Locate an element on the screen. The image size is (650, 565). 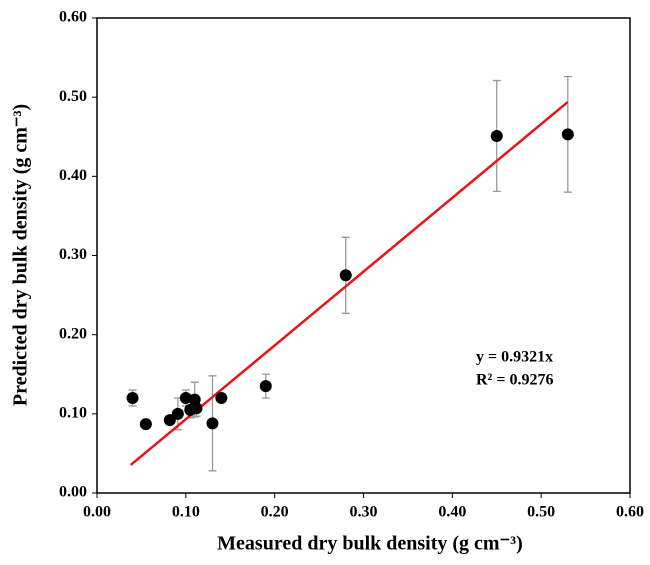
x-tick-label: 0.20 is located at coordinates (275, 512).